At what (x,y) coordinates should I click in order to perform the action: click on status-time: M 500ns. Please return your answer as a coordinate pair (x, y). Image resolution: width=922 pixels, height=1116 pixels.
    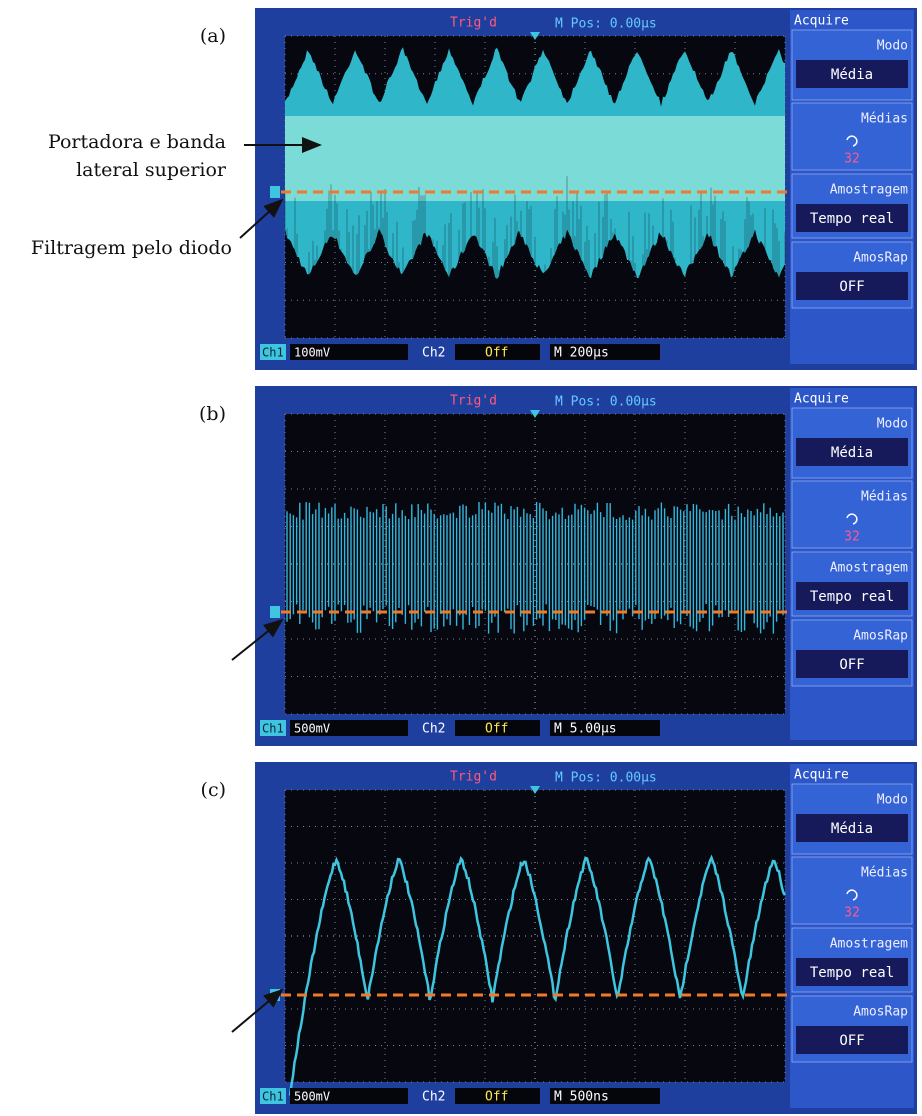
    Looking at the image, I should click on (581, 1097).